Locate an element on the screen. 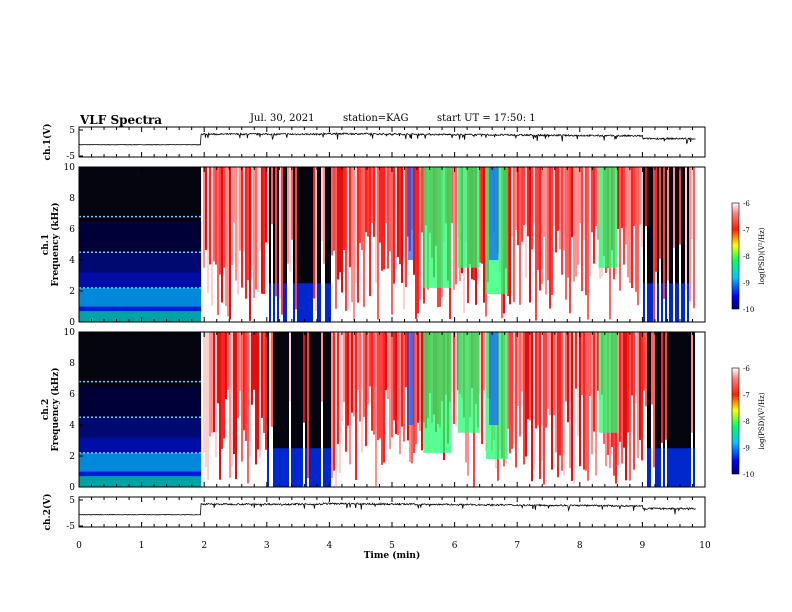 The image size is (792, 612). ch1-voltage-ytick-label: 5 is located at coordinates (72, 131).